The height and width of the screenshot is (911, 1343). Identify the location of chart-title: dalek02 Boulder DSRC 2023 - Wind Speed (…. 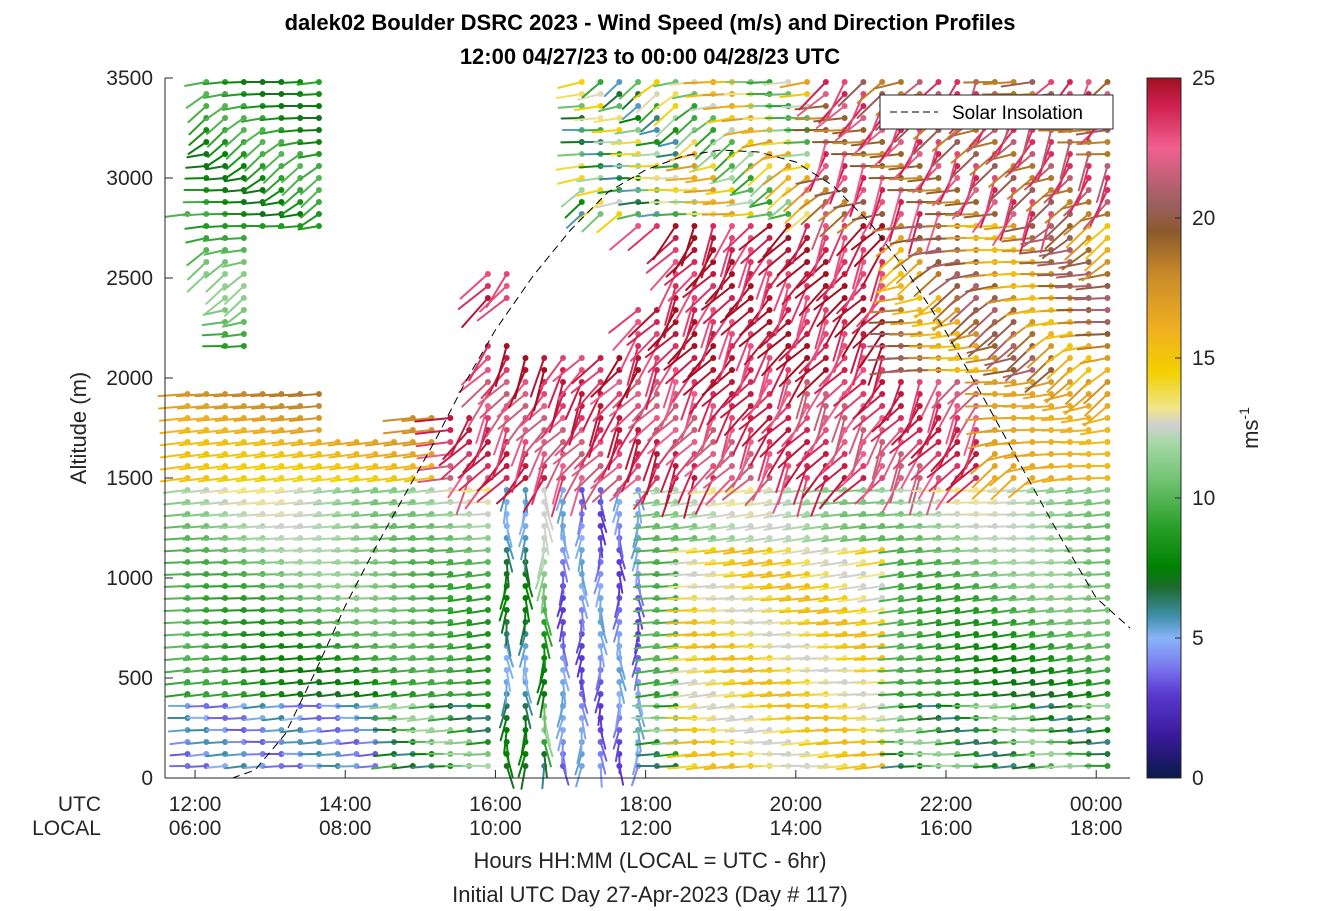
(650, 22).